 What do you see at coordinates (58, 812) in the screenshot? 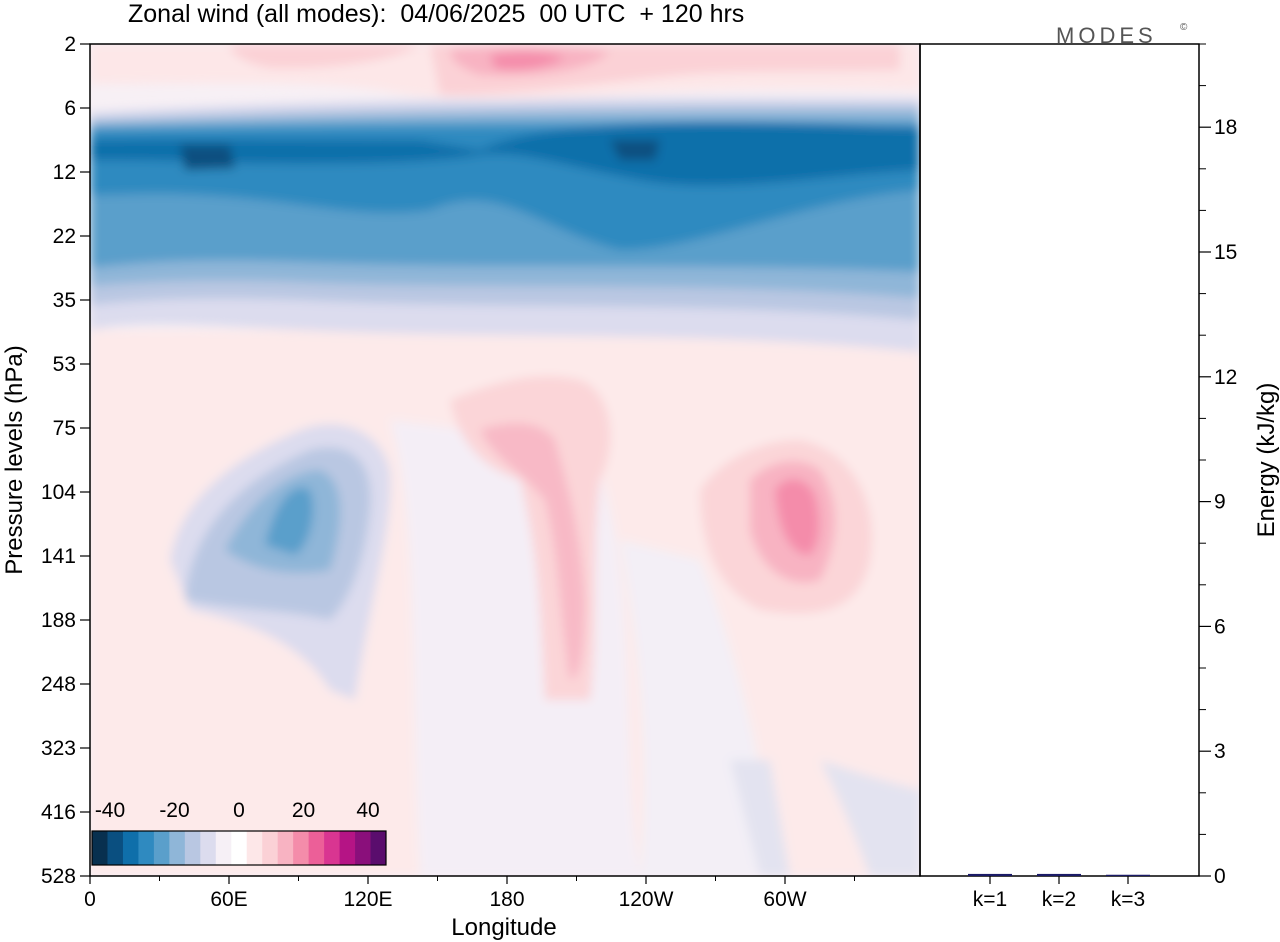
I see `y-tick-label-12: 416` at bounding box center [58, 812].